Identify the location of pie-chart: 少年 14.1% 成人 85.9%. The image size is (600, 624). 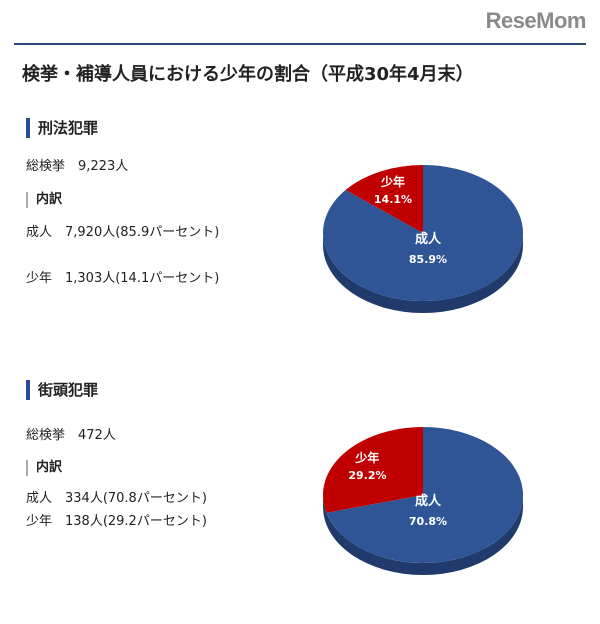
(423, 239).